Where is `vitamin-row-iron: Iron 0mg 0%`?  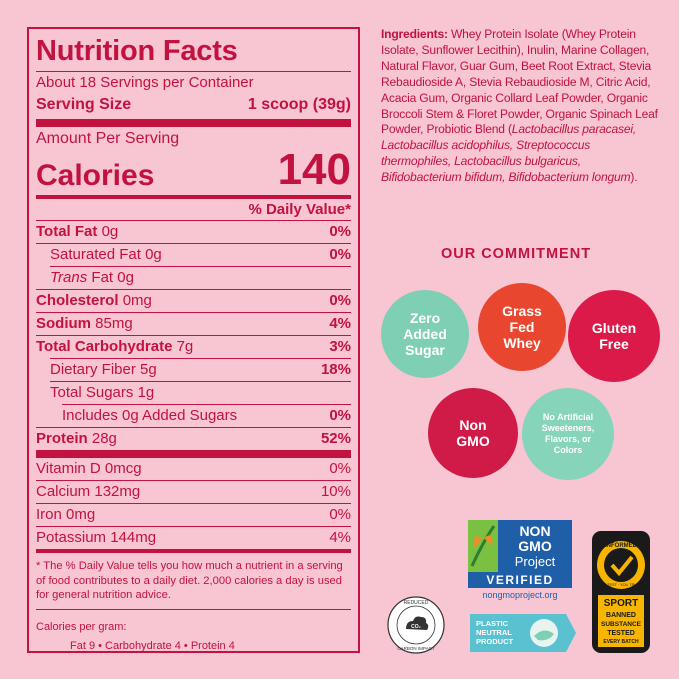 vitamin-row-iron: Iron 0mg 0% is located at coordinates (193, 514).